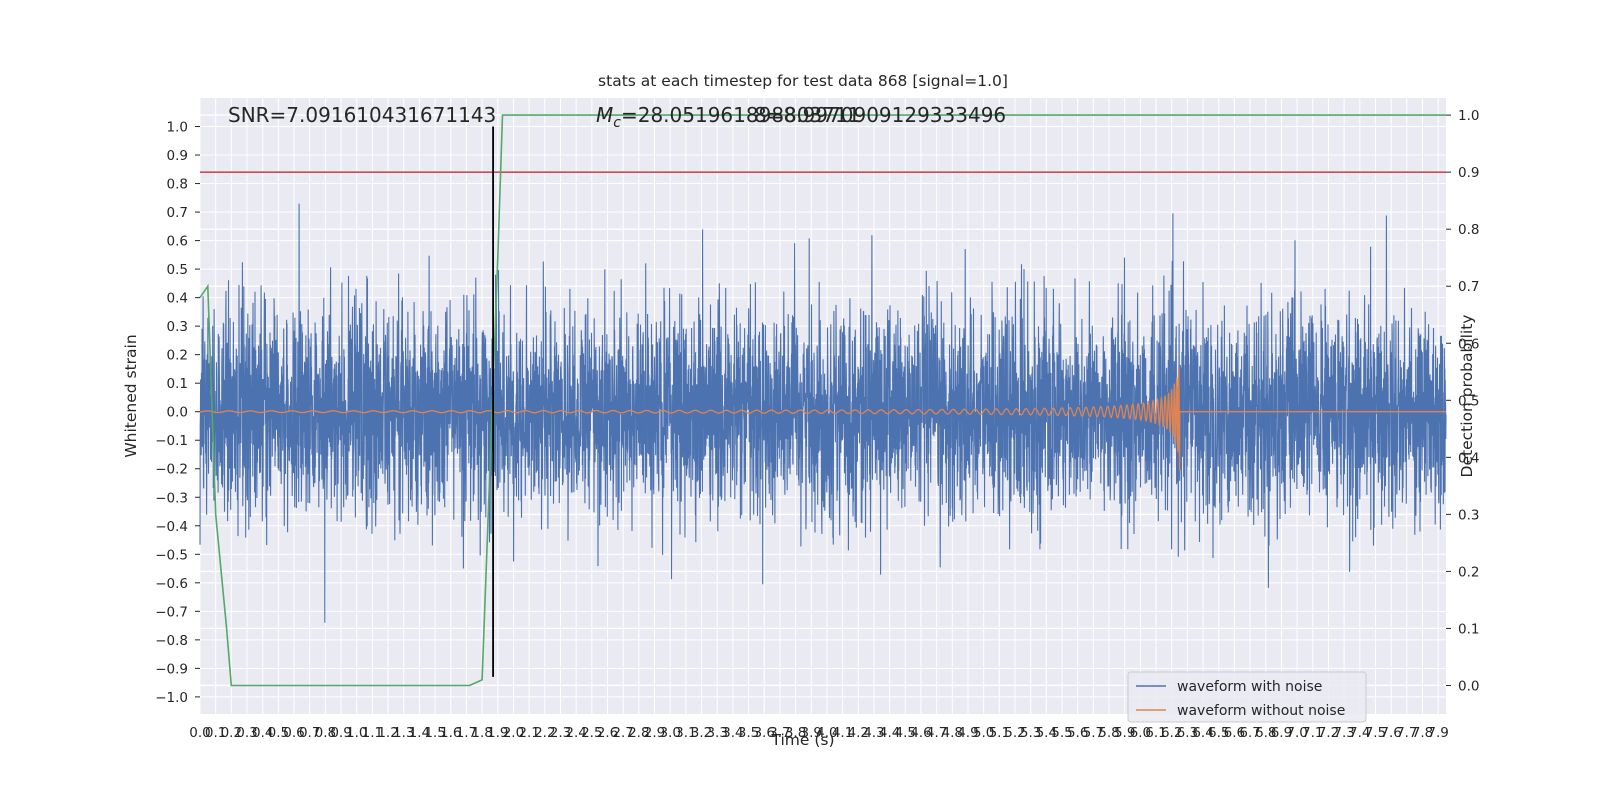  Describe the element at coordinates (1046, 733) in the screenshot. I see `x-tick-label: 5.4` at that location.